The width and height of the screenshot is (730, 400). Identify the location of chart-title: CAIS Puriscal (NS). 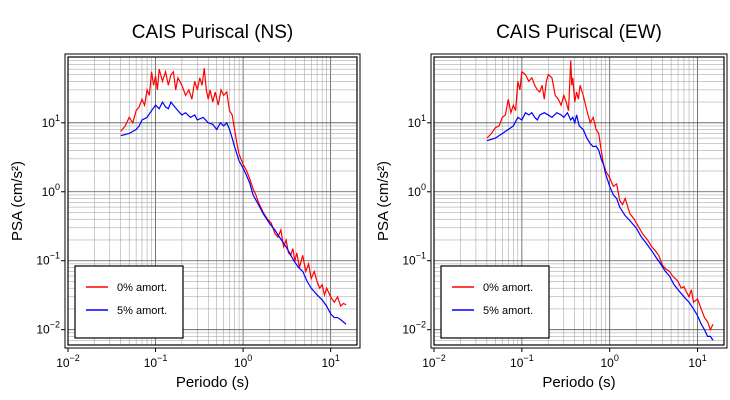
(213, 32).